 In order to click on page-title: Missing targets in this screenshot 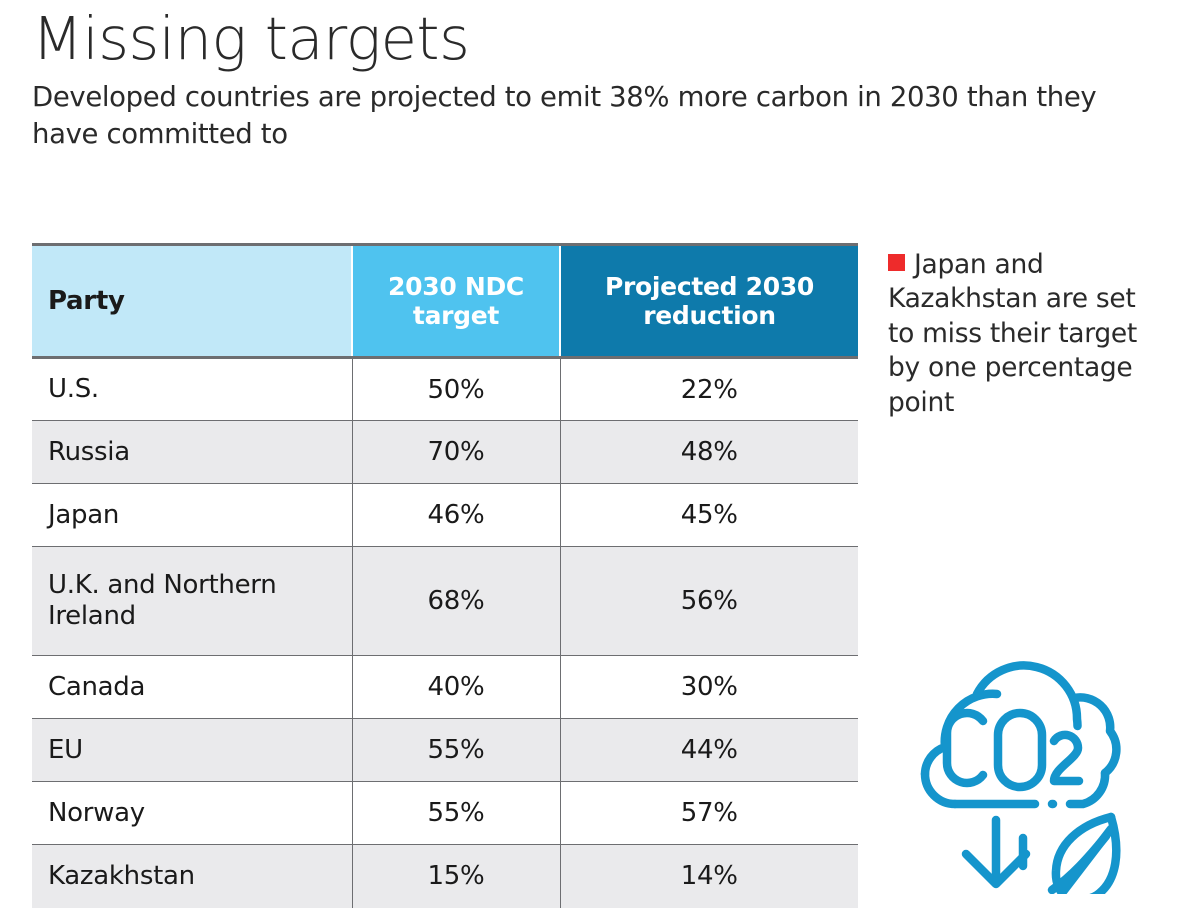, I will do `click(251, 38)`.